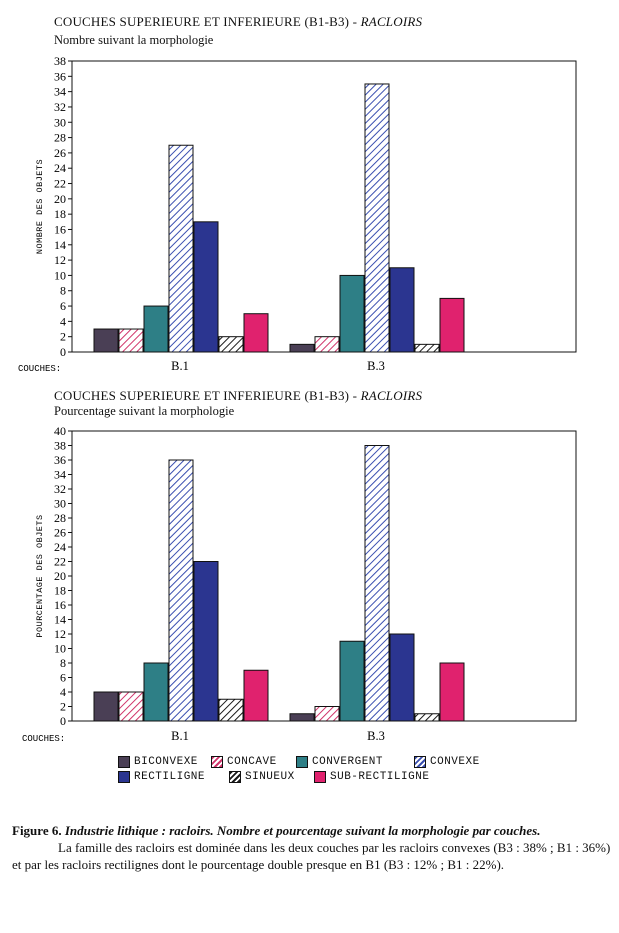 This screenshot has height=933, width=619. What do you see at coordinates (391, 21) in the screenshot?
I see `chart1-title-italic: RACLOIRS` at bounding box center [391, 21].